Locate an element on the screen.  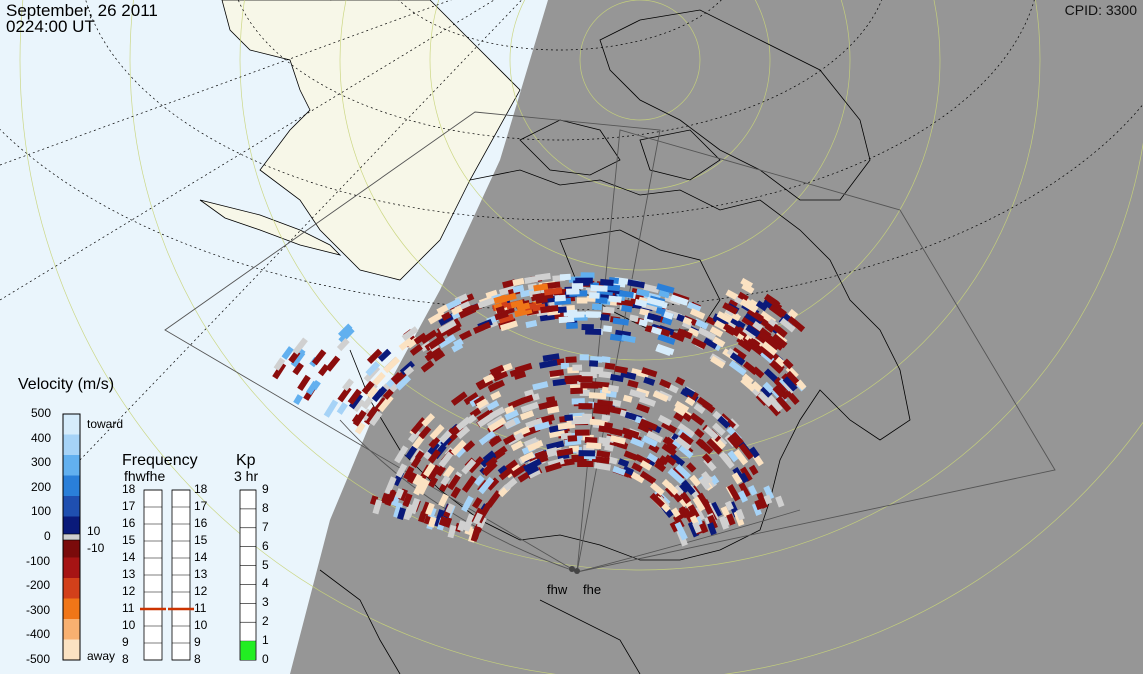
frequency-tick-right: 16 is located at coordinates (201, 523).